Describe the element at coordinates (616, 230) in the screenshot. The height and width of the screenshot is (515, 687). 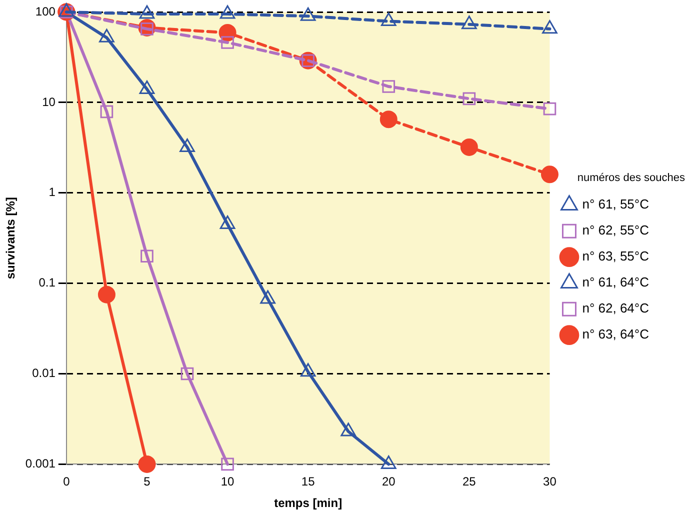
I see `legend-label: n° 62, 55°C` at that location.